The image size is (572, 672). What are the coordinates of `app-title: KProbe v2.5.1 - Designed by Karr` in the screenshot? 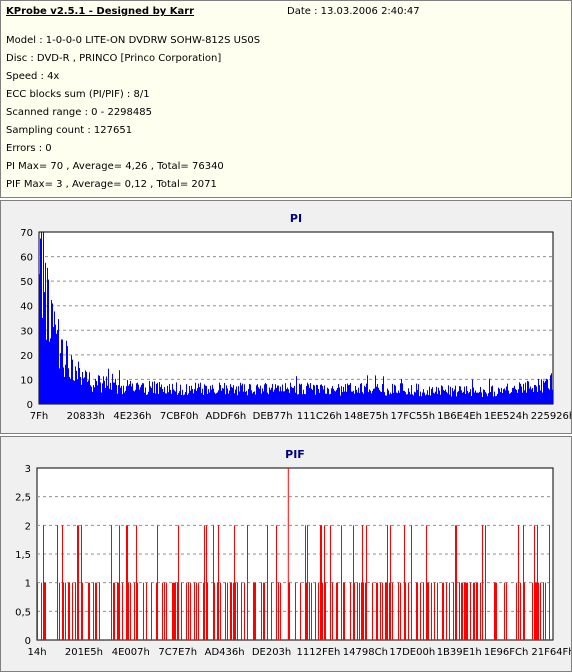 It's located at (100, 11).